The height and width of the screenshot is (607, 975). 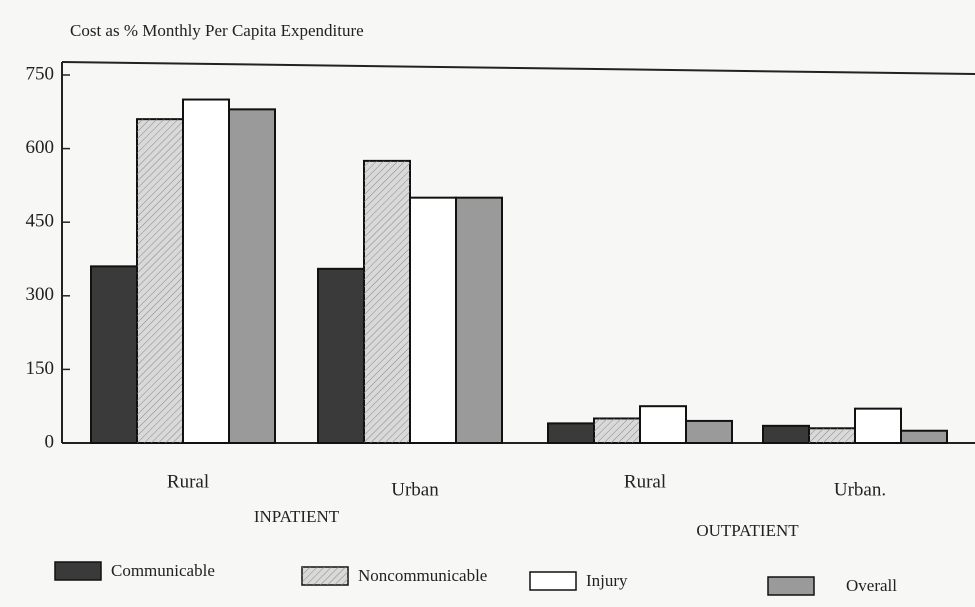 What do you see at coordinates (297, 516) in the screenshot?
I see `group-label: INPATIENT` at bounding box center [297, 516].